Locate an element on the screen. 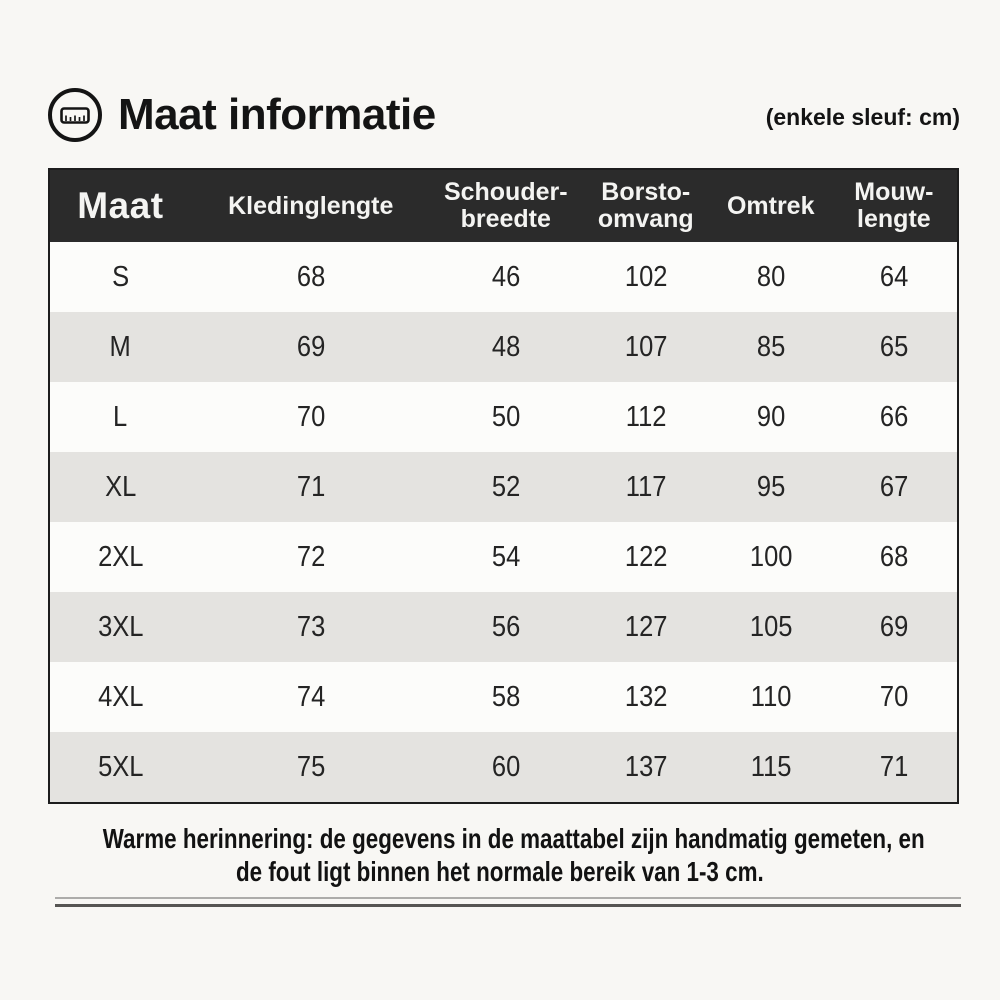 This screenshot has height=1000, width=1000. ruler-icon is located at coordinates (75, 115).